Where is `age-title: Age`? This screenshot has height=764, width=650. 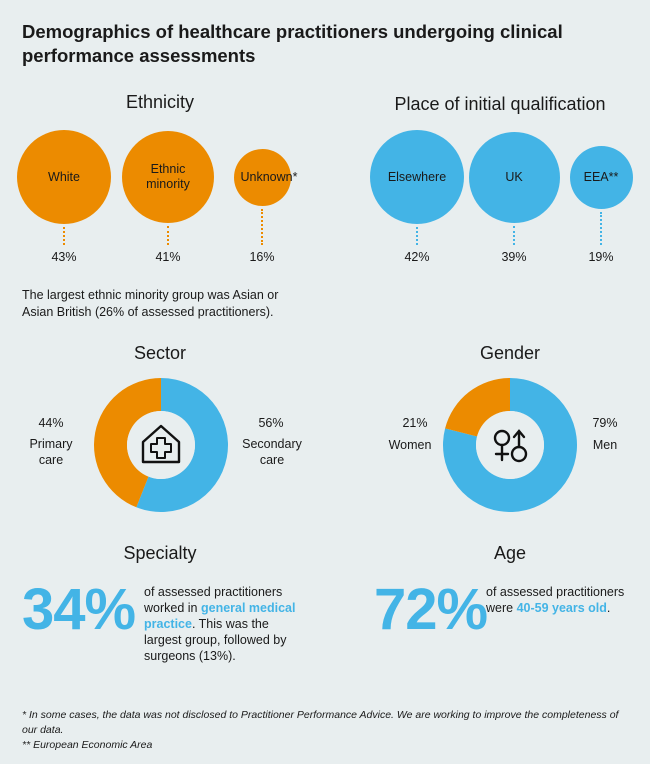 age-title: Age is located at coordinates (510, 553).